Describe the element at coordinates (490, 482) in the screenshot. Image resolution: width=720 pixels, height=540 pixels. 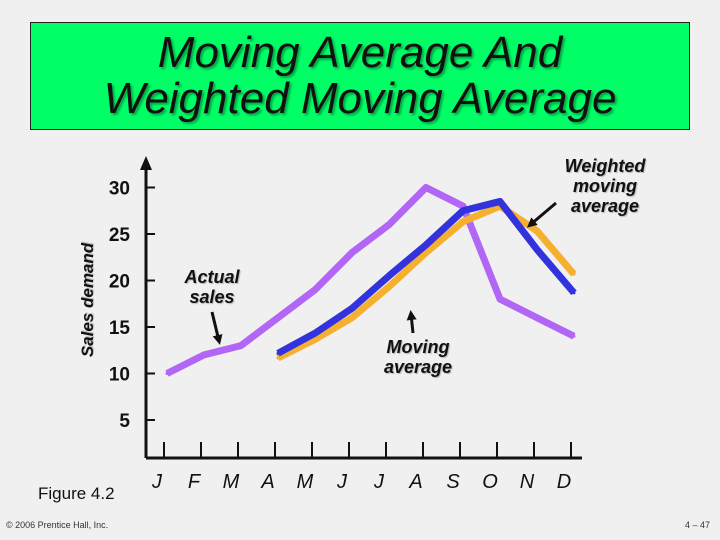
I see `x-tick-label: O` at that location.